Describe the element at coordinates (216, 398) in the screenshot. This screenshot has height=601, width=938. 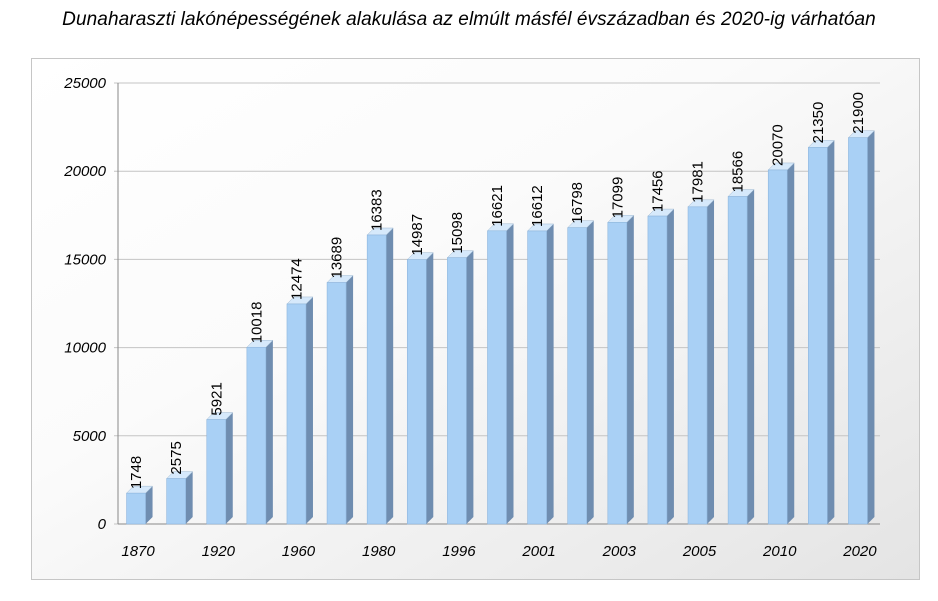
I see `value-label: 5921` at that location.